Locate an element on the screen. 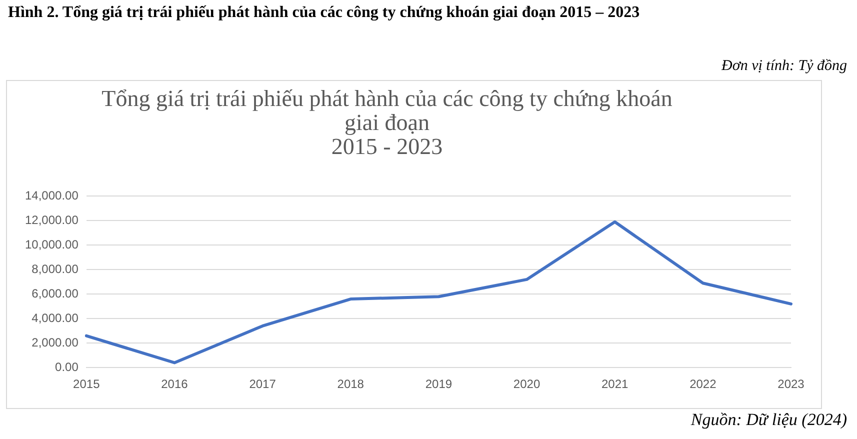  chart-subtitle: Tổng giá trị trái phiếu phát hành của các công ty chứng khoán giai đoạn 2015 - 2023 is located at coordinates (387, 122).